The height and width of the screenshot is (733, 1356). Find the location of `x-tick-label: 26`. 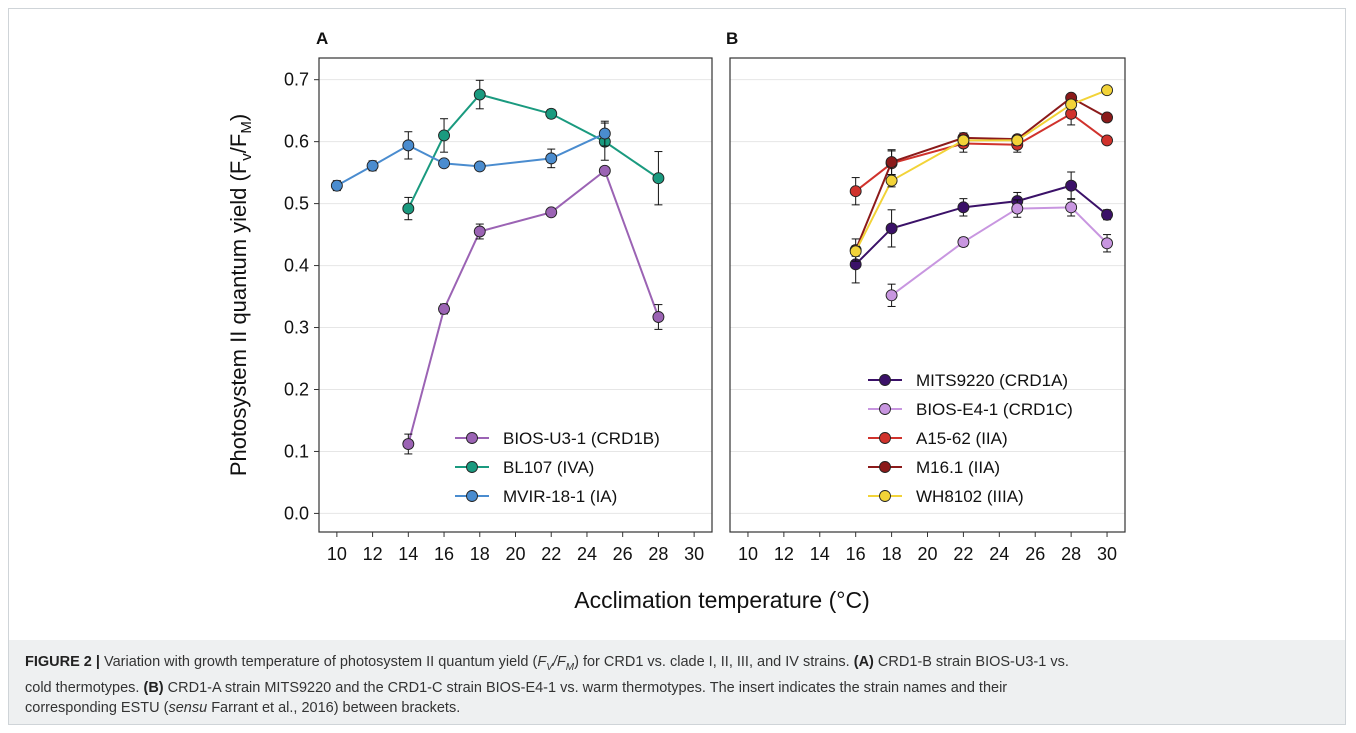

x-tick-label: 26 is located at coordinates (1035, 554).